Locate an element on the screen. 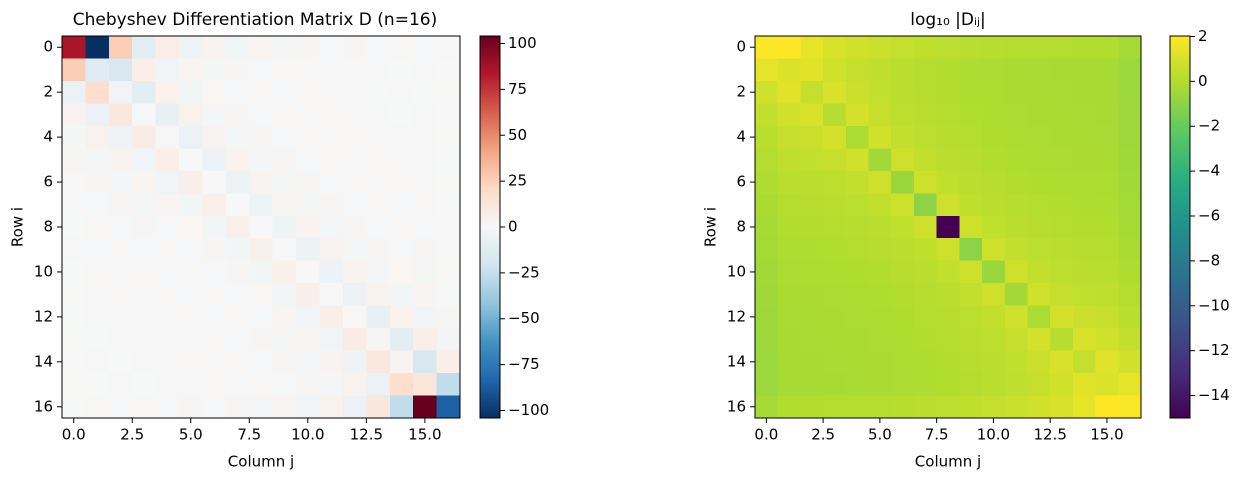 The height and width of the screenshot is (484, 1244). y-tick-label: 2 is located at coordinates (741, 92).